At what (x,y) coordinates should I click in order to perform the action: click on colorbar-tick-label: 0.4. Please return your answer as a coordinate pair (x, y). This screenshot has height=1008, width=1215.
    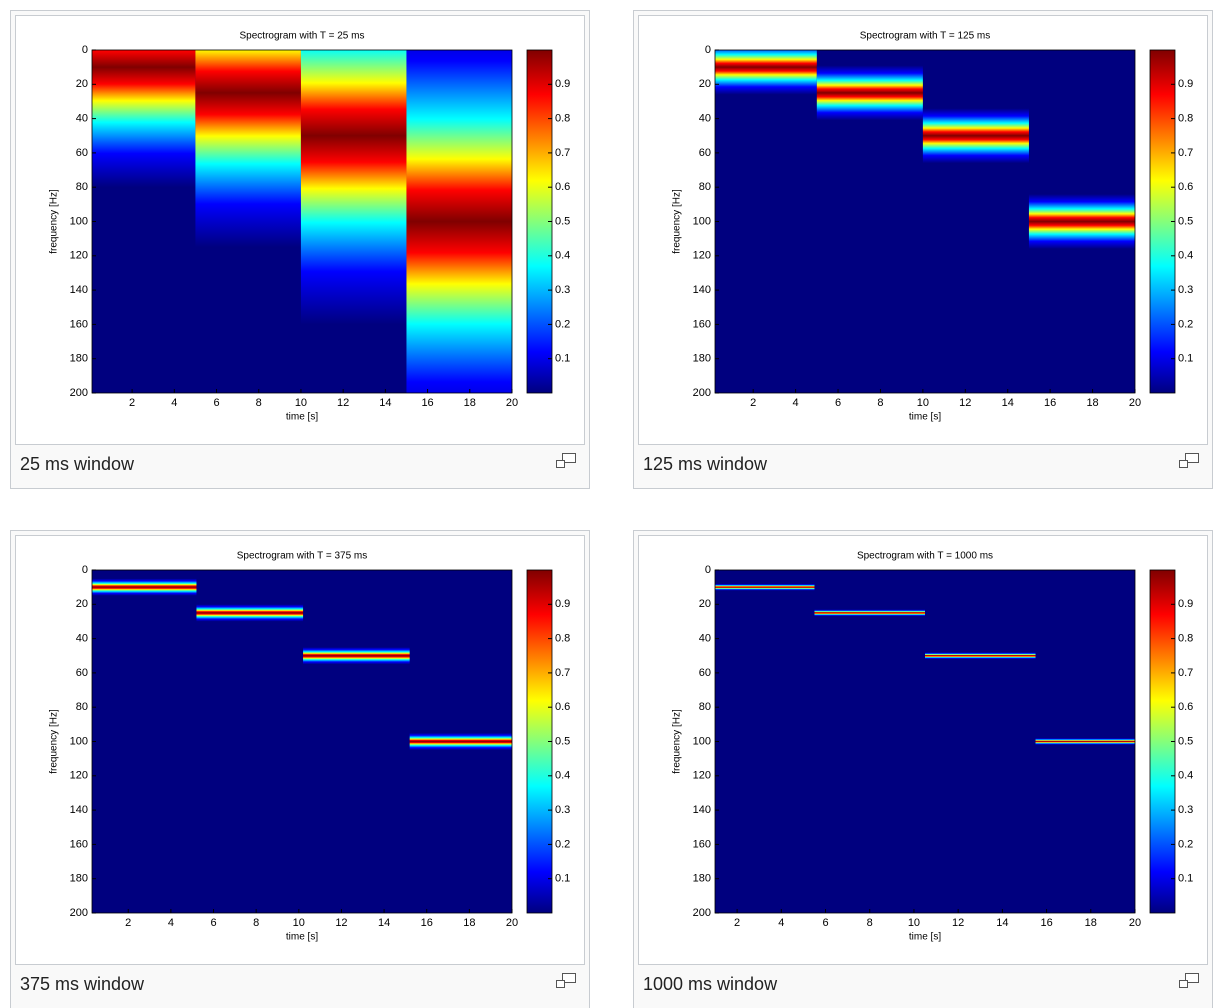
    Looking at the image, I should click on (1185, 256).